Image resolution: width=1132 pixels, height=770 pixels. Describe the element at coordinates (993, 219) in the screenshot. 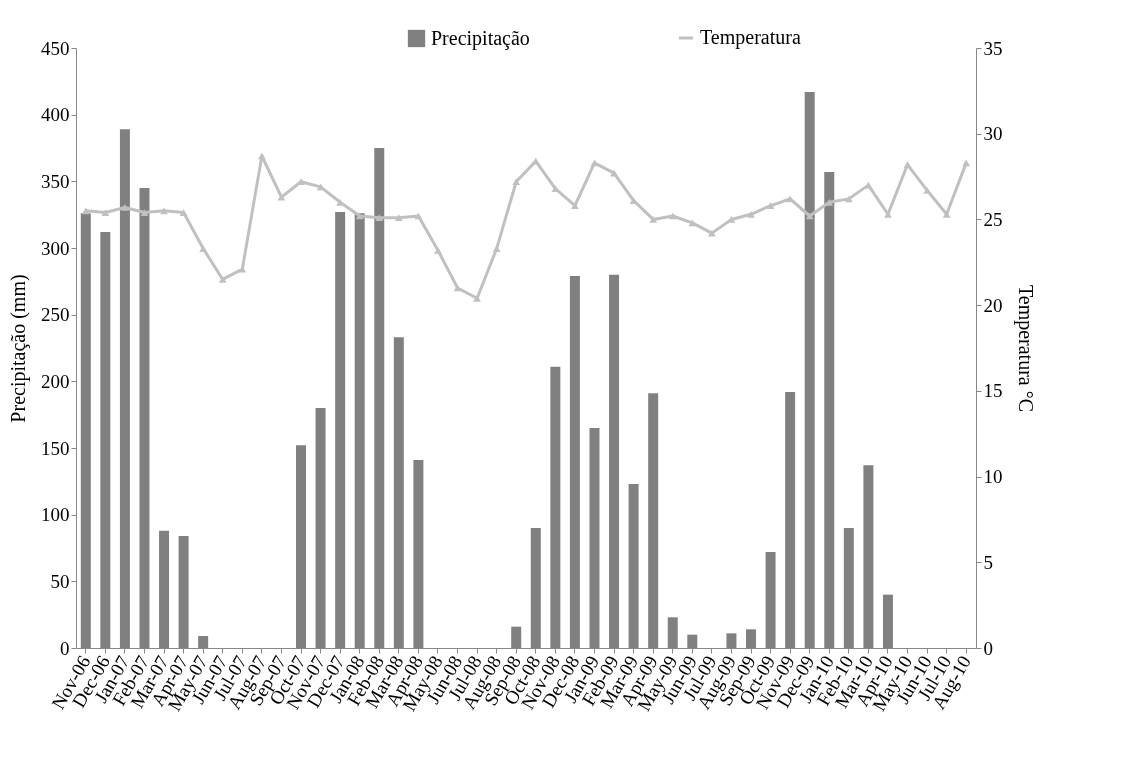

I see `y2-tick-label: 25` at that location.